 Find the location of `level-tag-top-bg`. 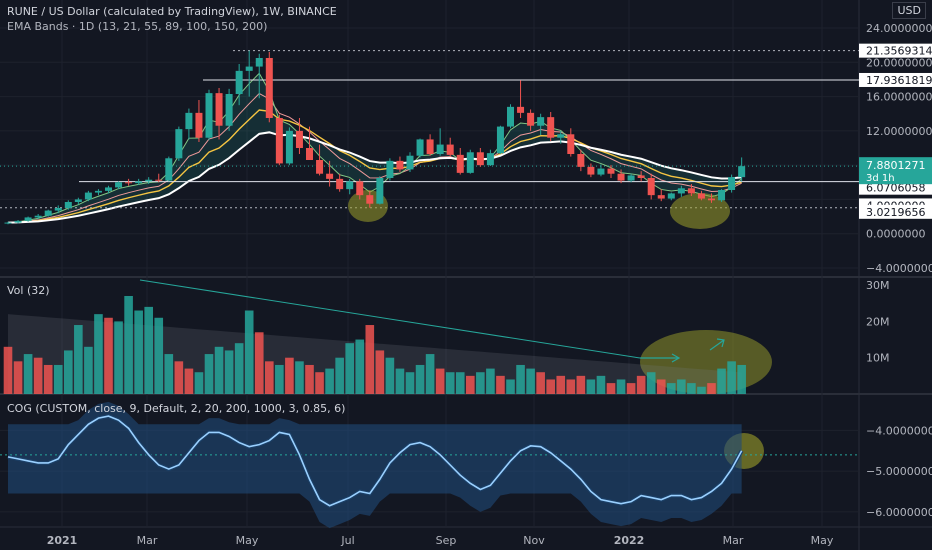

level-tag-top-bg is located at coordinates (895, 50).